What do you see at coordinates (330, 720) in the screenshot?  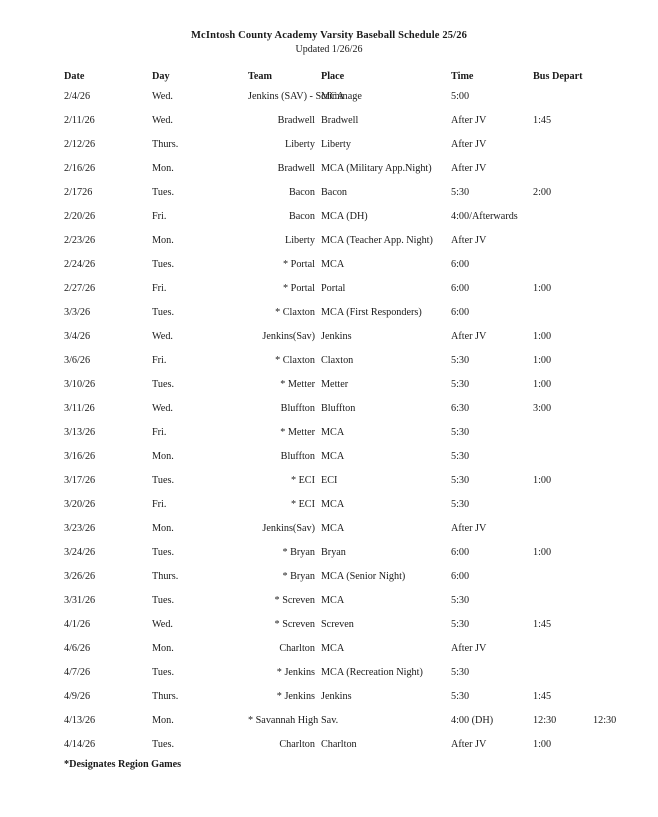 I see `cell-place: Sav.` at bounding box center [330, 720].